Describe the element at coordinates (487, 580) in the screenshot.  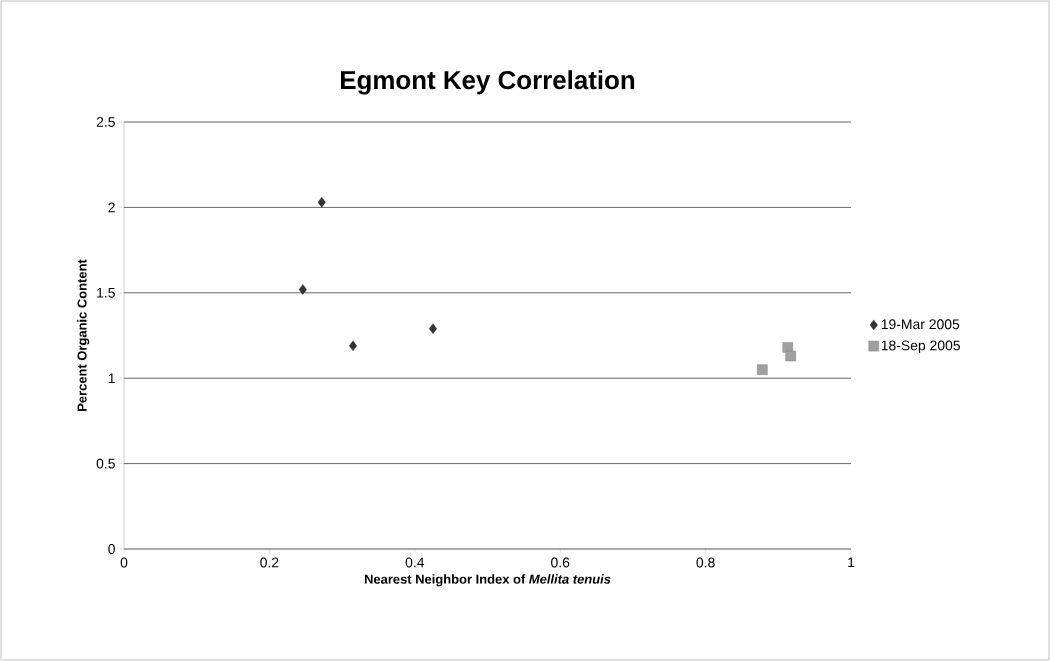
I see `x-axis-title: Nearest Neighbor Index of Mellita tenuis` at that location.